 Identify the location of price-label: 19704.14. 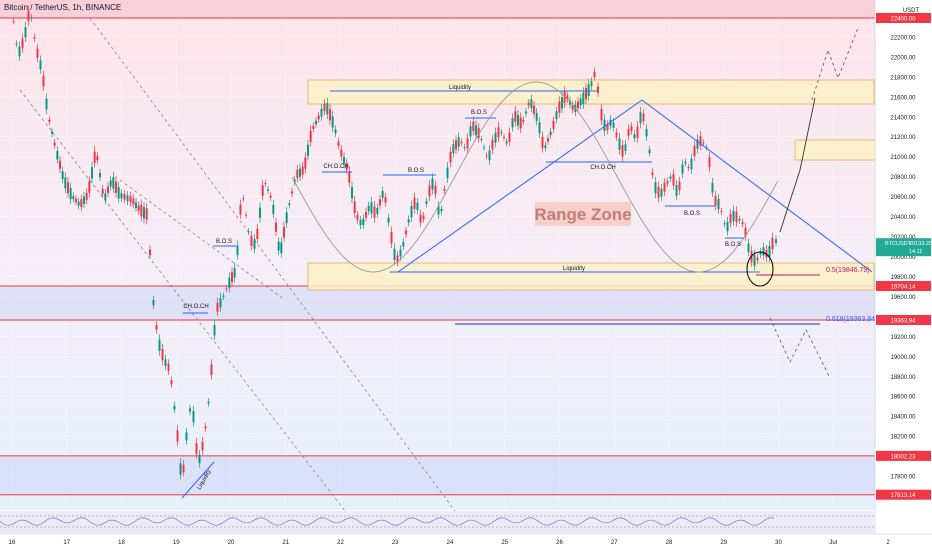
(903, 288).